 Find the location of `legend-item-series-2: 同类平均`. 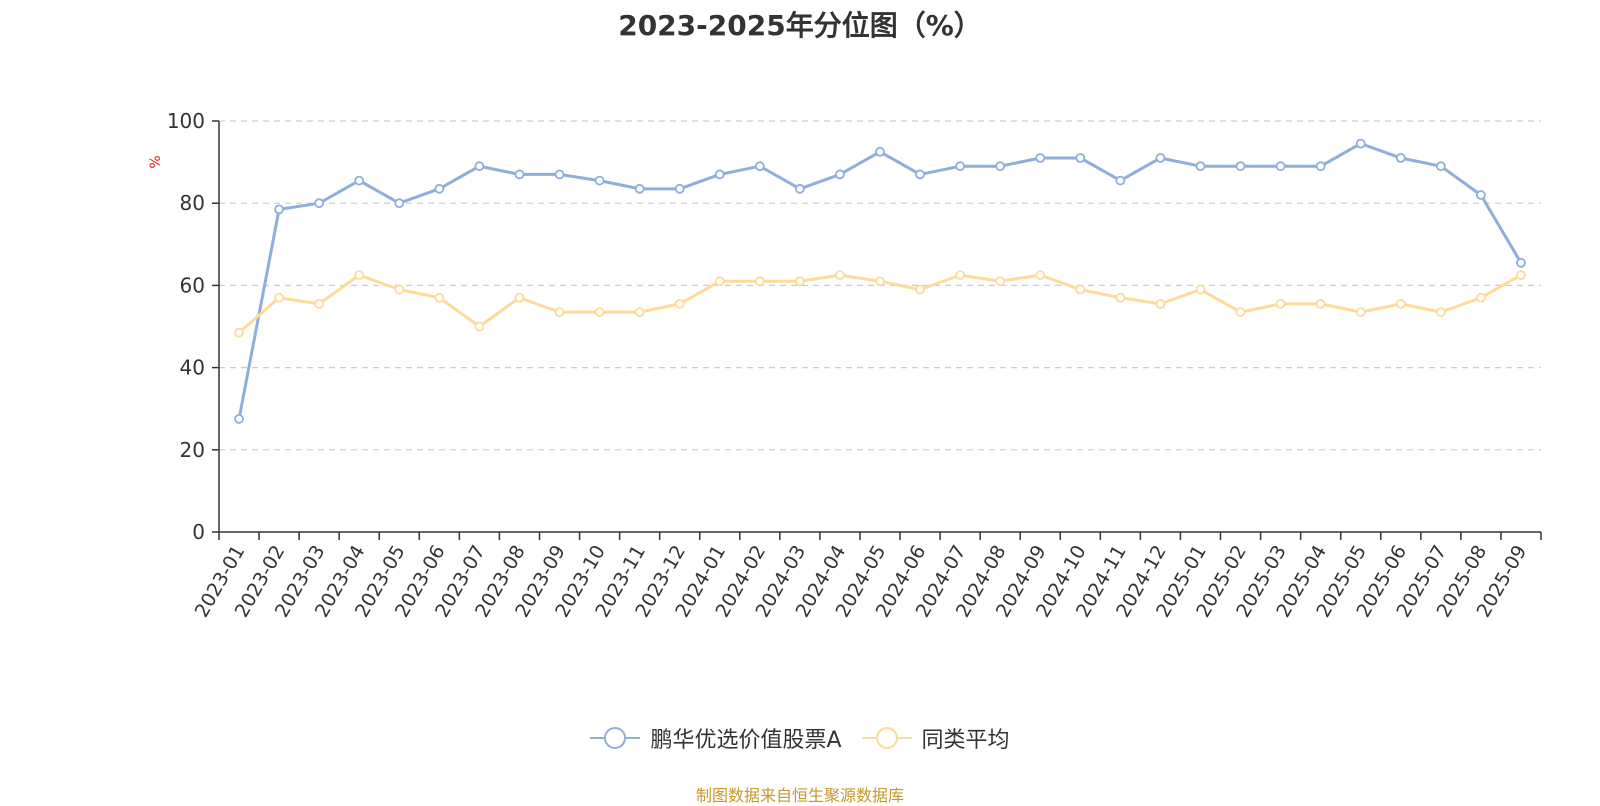

legend-item-series-2: 同类平均 is located at coordinates (935, 738).